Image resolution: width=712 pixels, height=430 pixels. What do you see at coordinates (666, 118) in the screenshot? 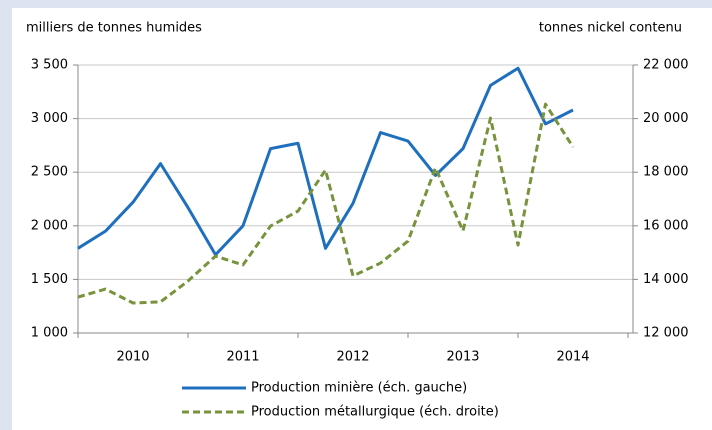
I see `y2-tick-label: 20 000` at bounding box center [666, 118].